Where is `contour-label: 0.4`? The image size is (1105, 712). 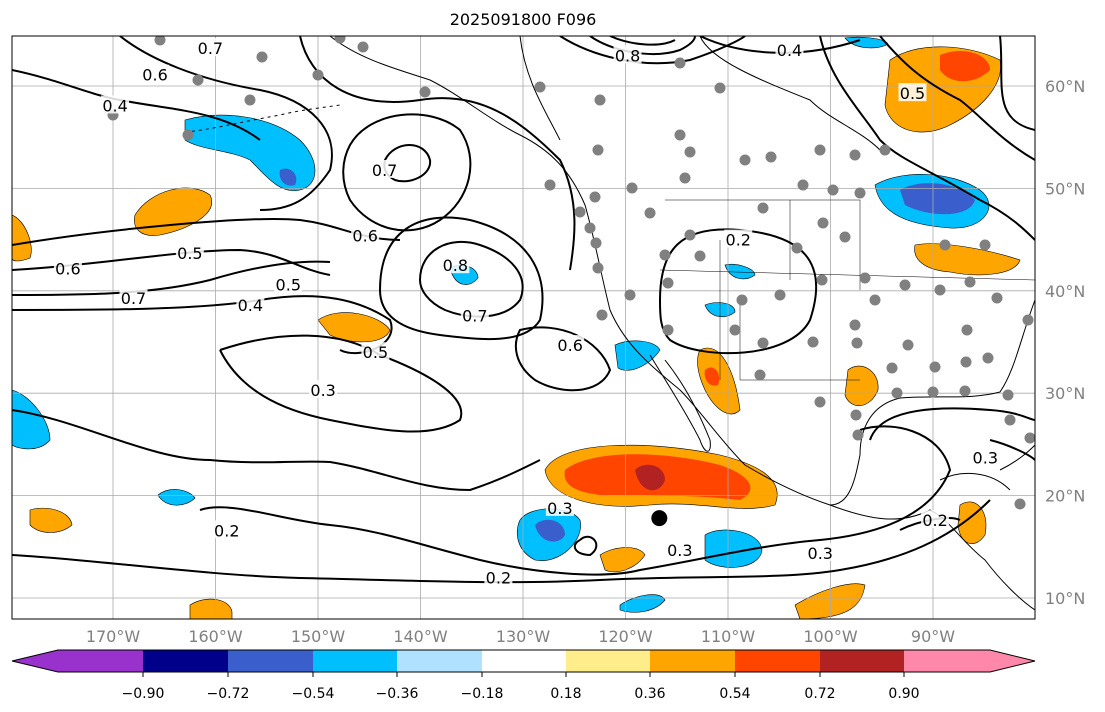 contour-label: 0.4 is located at coordinates (250, 305).